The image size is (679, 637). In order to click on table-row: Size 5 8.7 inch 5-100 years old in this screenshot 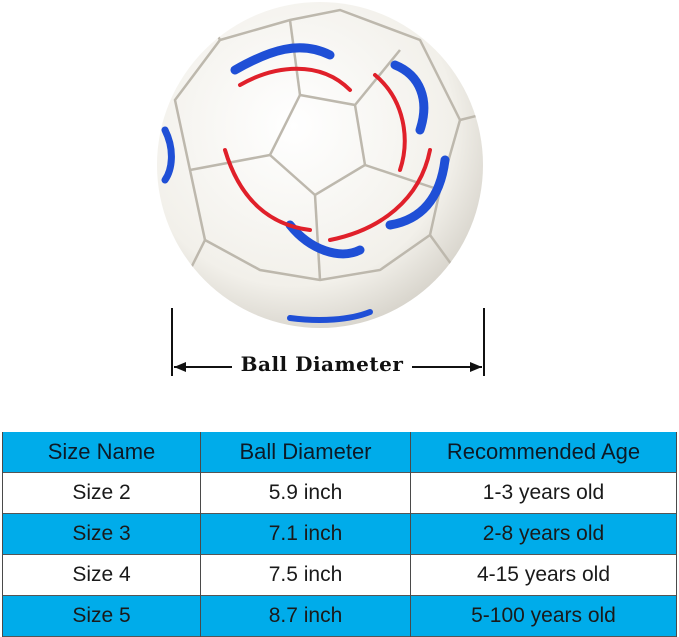, I will do `click(339, 616)`.